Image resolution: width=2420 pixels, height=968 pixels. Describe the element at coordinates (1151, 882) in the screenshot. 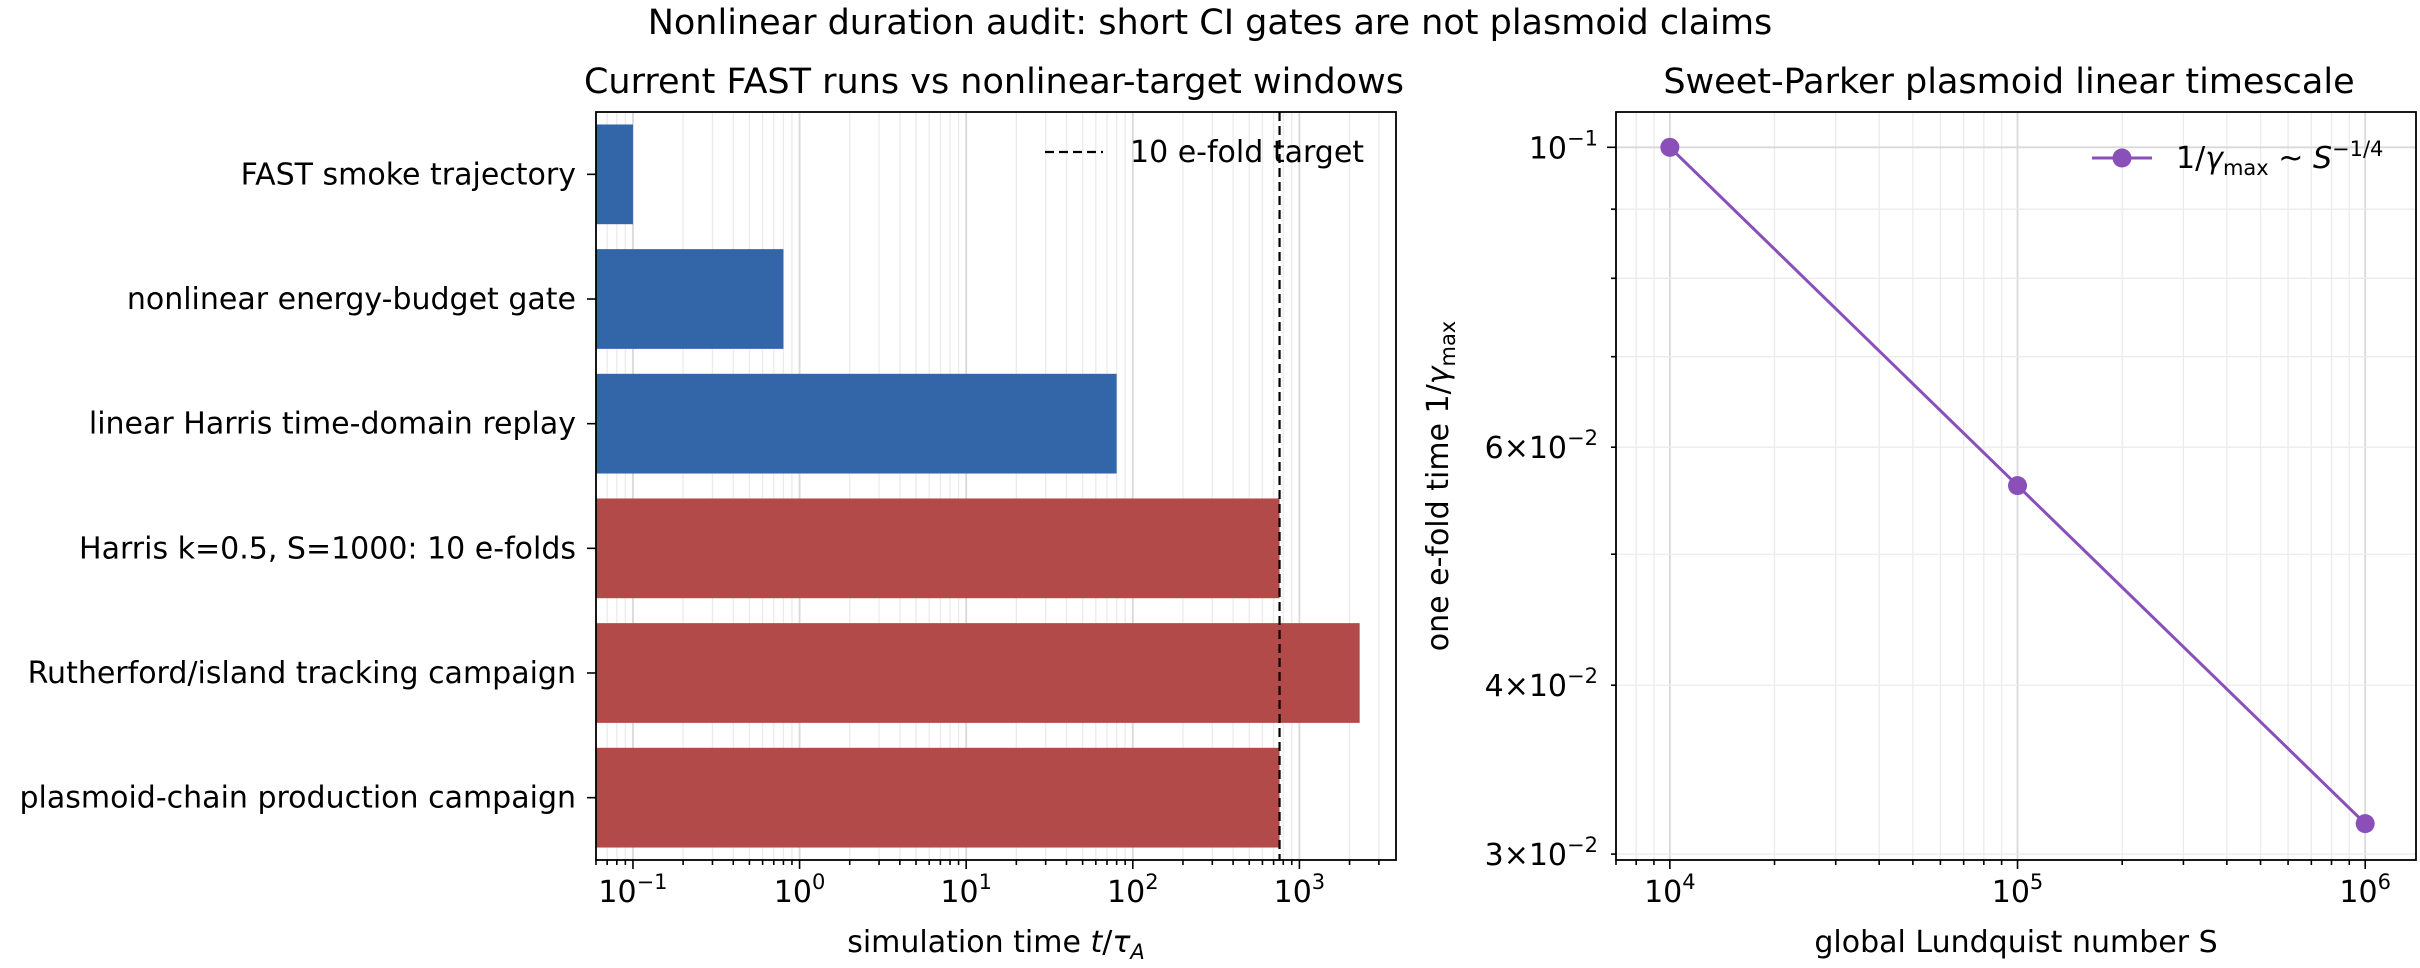

I see `tick-exponent: 2` at that location.